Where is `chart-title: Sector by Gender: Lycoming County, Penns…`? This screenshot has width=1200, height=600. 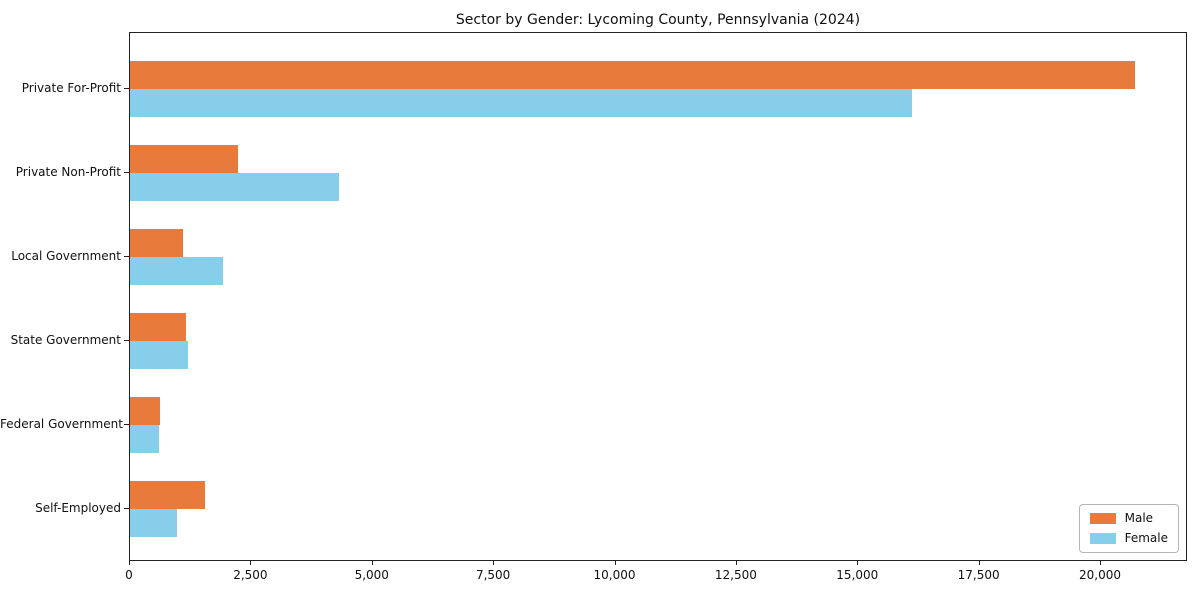 chart-title: Sector by Gender: Lycoming County, Penns… is located at coordinates (658, 20).